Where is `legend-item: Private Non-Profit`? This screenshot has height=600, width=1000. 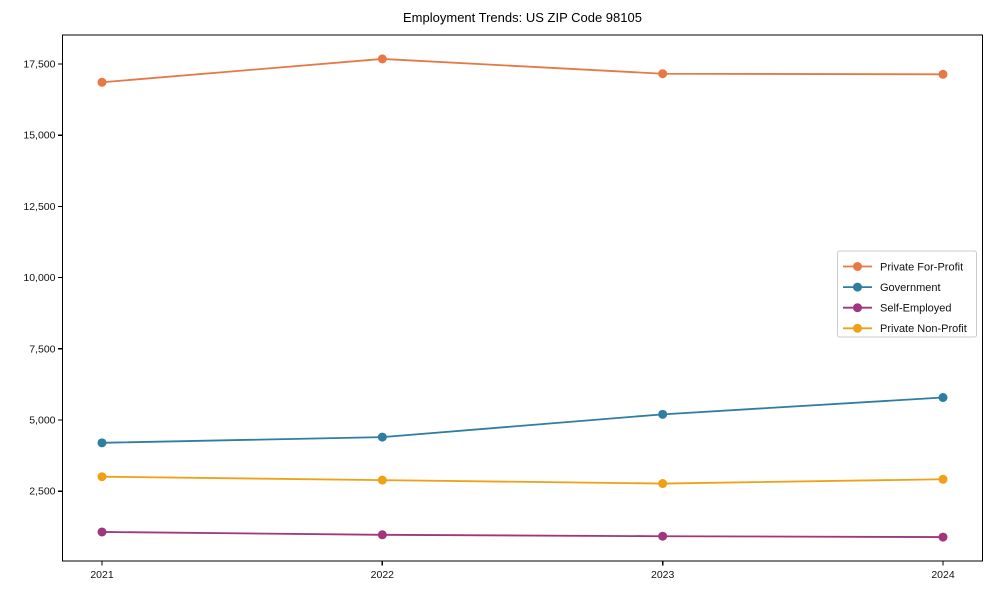 legend-item: Private Non-Profit is located at coordinates (905, 329).